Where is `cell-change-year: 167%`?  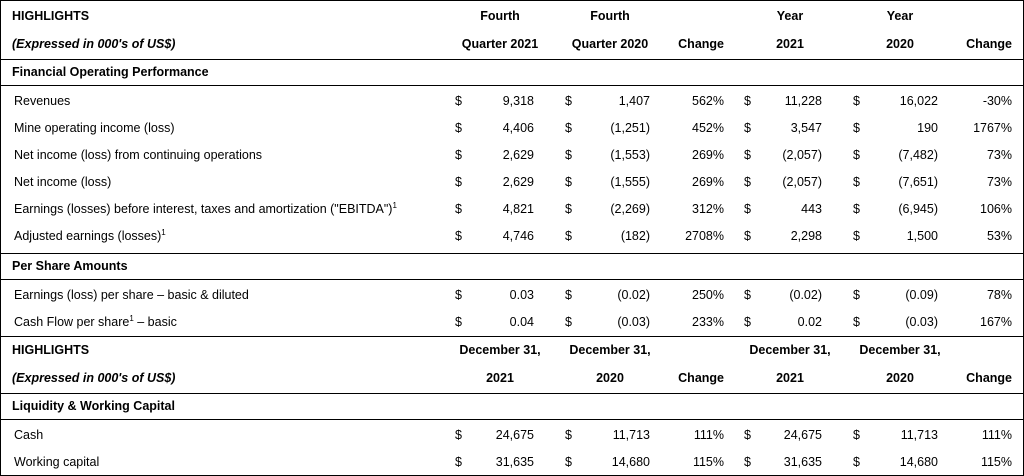
cell-change-year: 167% is located at coordinates (996, 322).